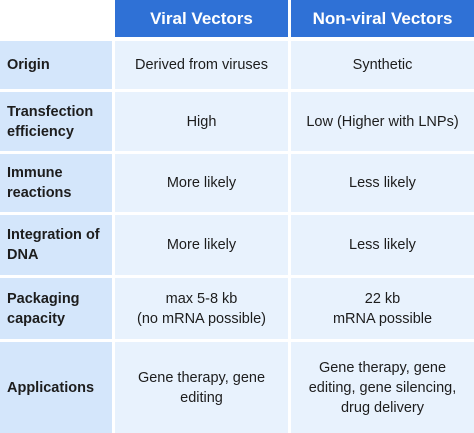 This screenshot has width=474, height=433. I want to click on cell-text: Synthetic, so click(382, 65).